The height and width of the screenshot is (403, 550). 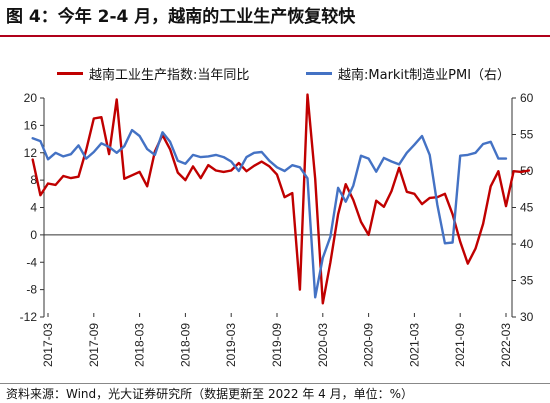 What do you see at coordinates (506, 345) in the screenshot?
I see `x-axis-tick-label: 2022-03` at bounding box center [506, 345].